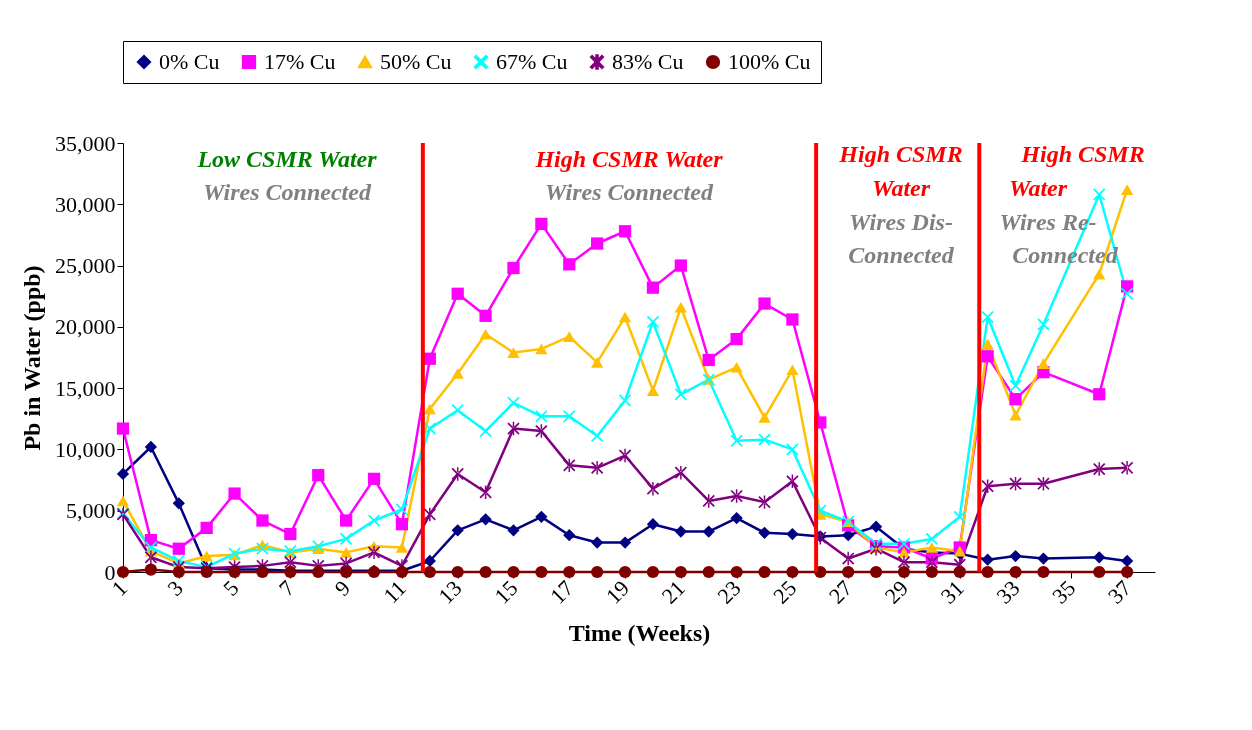  I want to click on y-tick-label: 25,000, so click(85, 266).